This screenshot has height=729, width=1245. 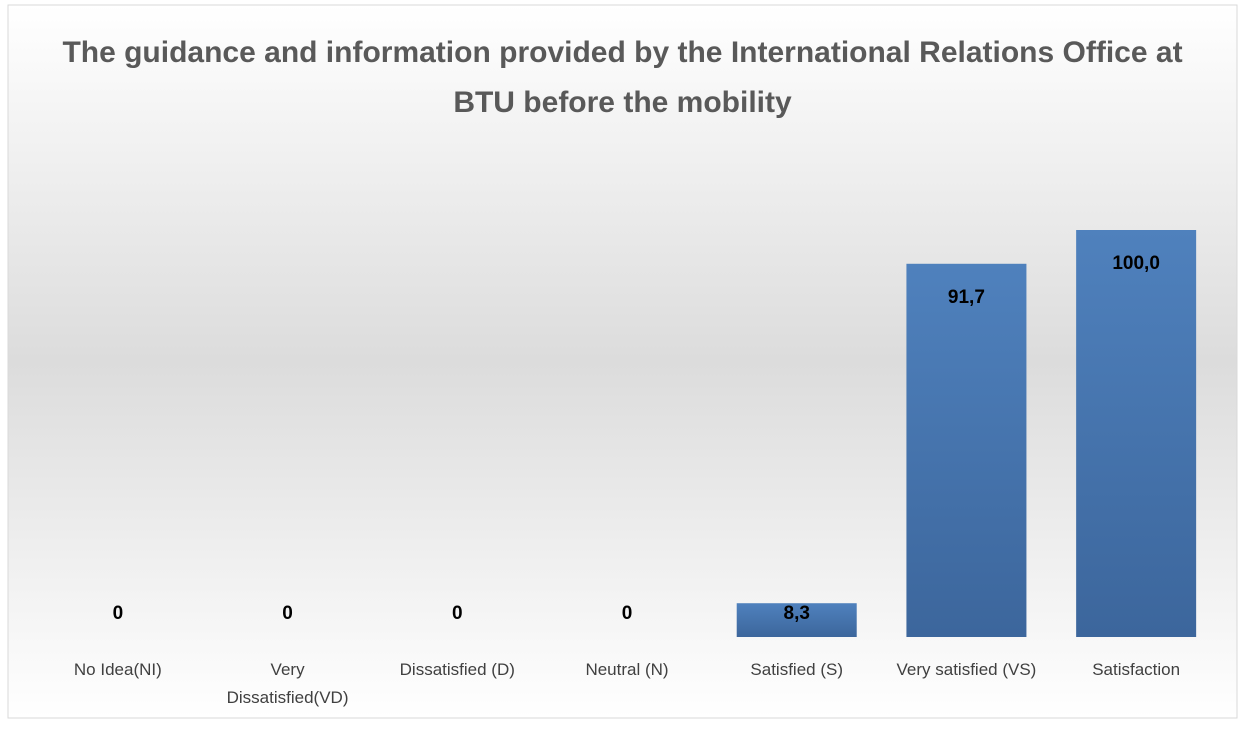 What do you see at coordinates (1136, 669) in the screenshot?
I see `x-tick-label: Satisfaction` at bounding box center [1136, 669].